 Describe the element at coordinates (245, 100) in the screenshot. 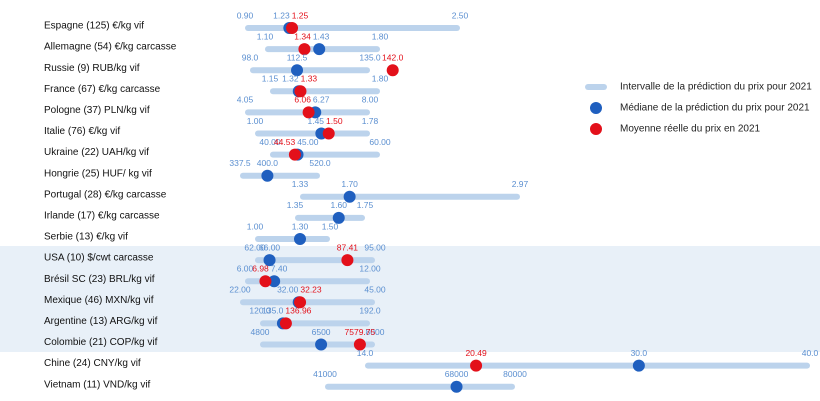

I see `low-label: 4.05` at that location.